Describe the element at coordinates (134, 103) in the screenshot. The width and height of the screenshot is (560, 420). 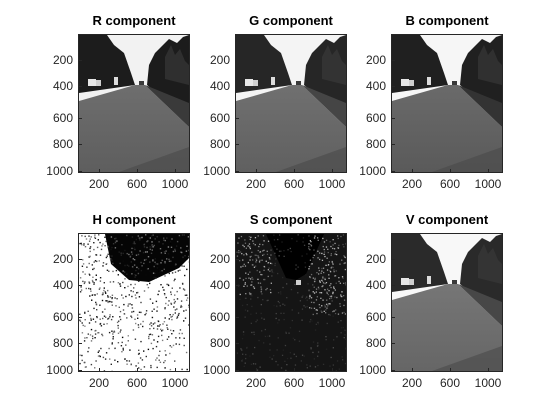
I see `image-r-component` at that location.